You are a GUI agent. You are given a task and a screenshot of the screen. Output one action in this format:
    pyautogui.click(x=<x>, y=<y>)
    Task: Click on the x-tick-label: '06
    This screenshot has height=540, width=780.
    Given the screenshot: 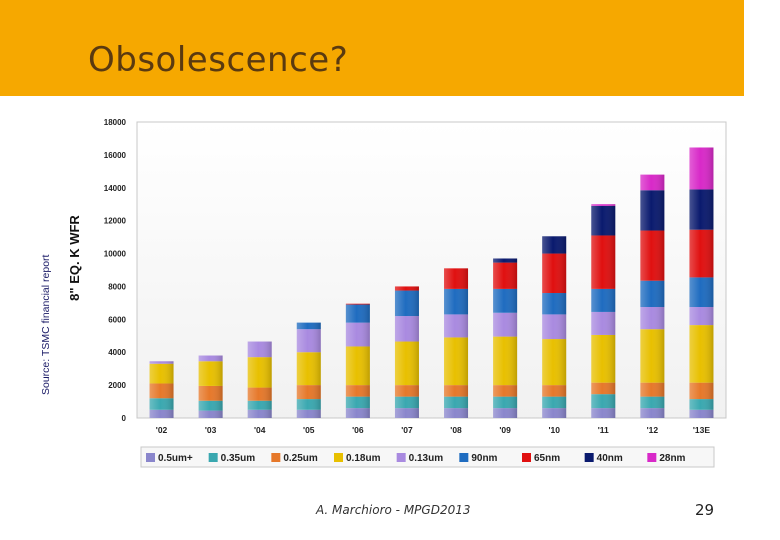 What is the action you would take?
    pyautogui.click(x=358, y=430)
    